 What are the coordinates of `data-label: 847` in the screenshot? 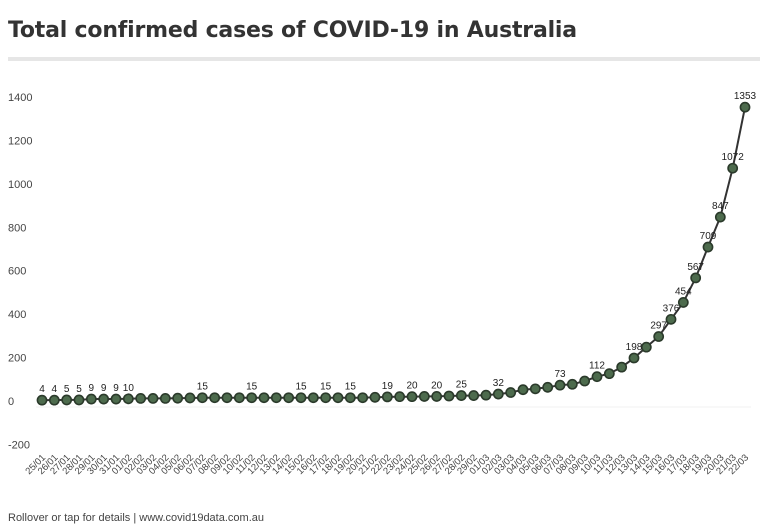 It's located at (720, 206).